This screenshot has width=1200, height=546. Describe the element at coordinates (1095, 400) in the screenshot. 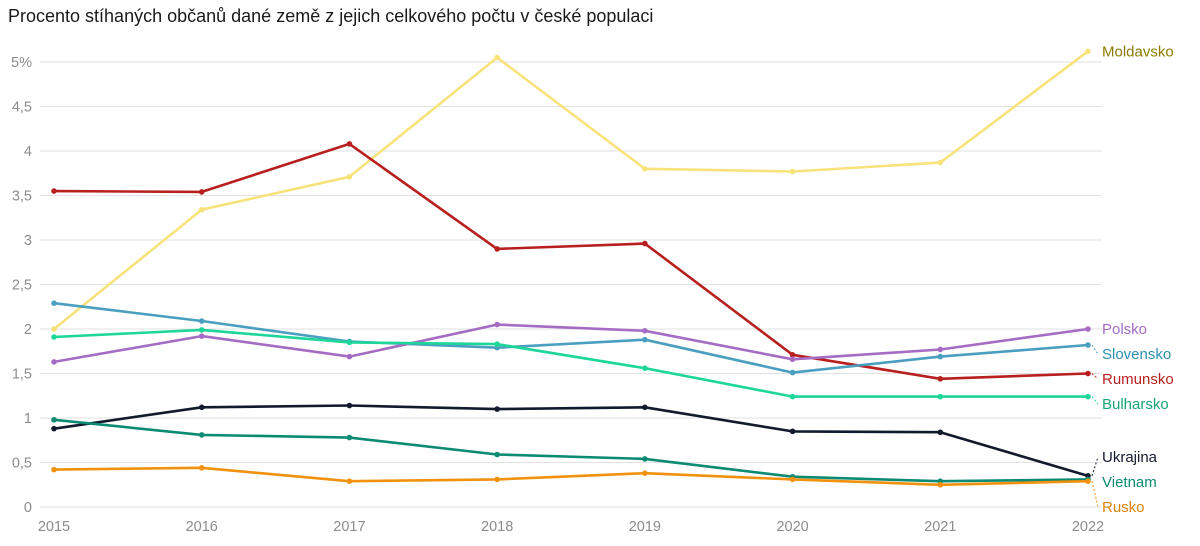

I see `label-connector-bulharsko` at that location.